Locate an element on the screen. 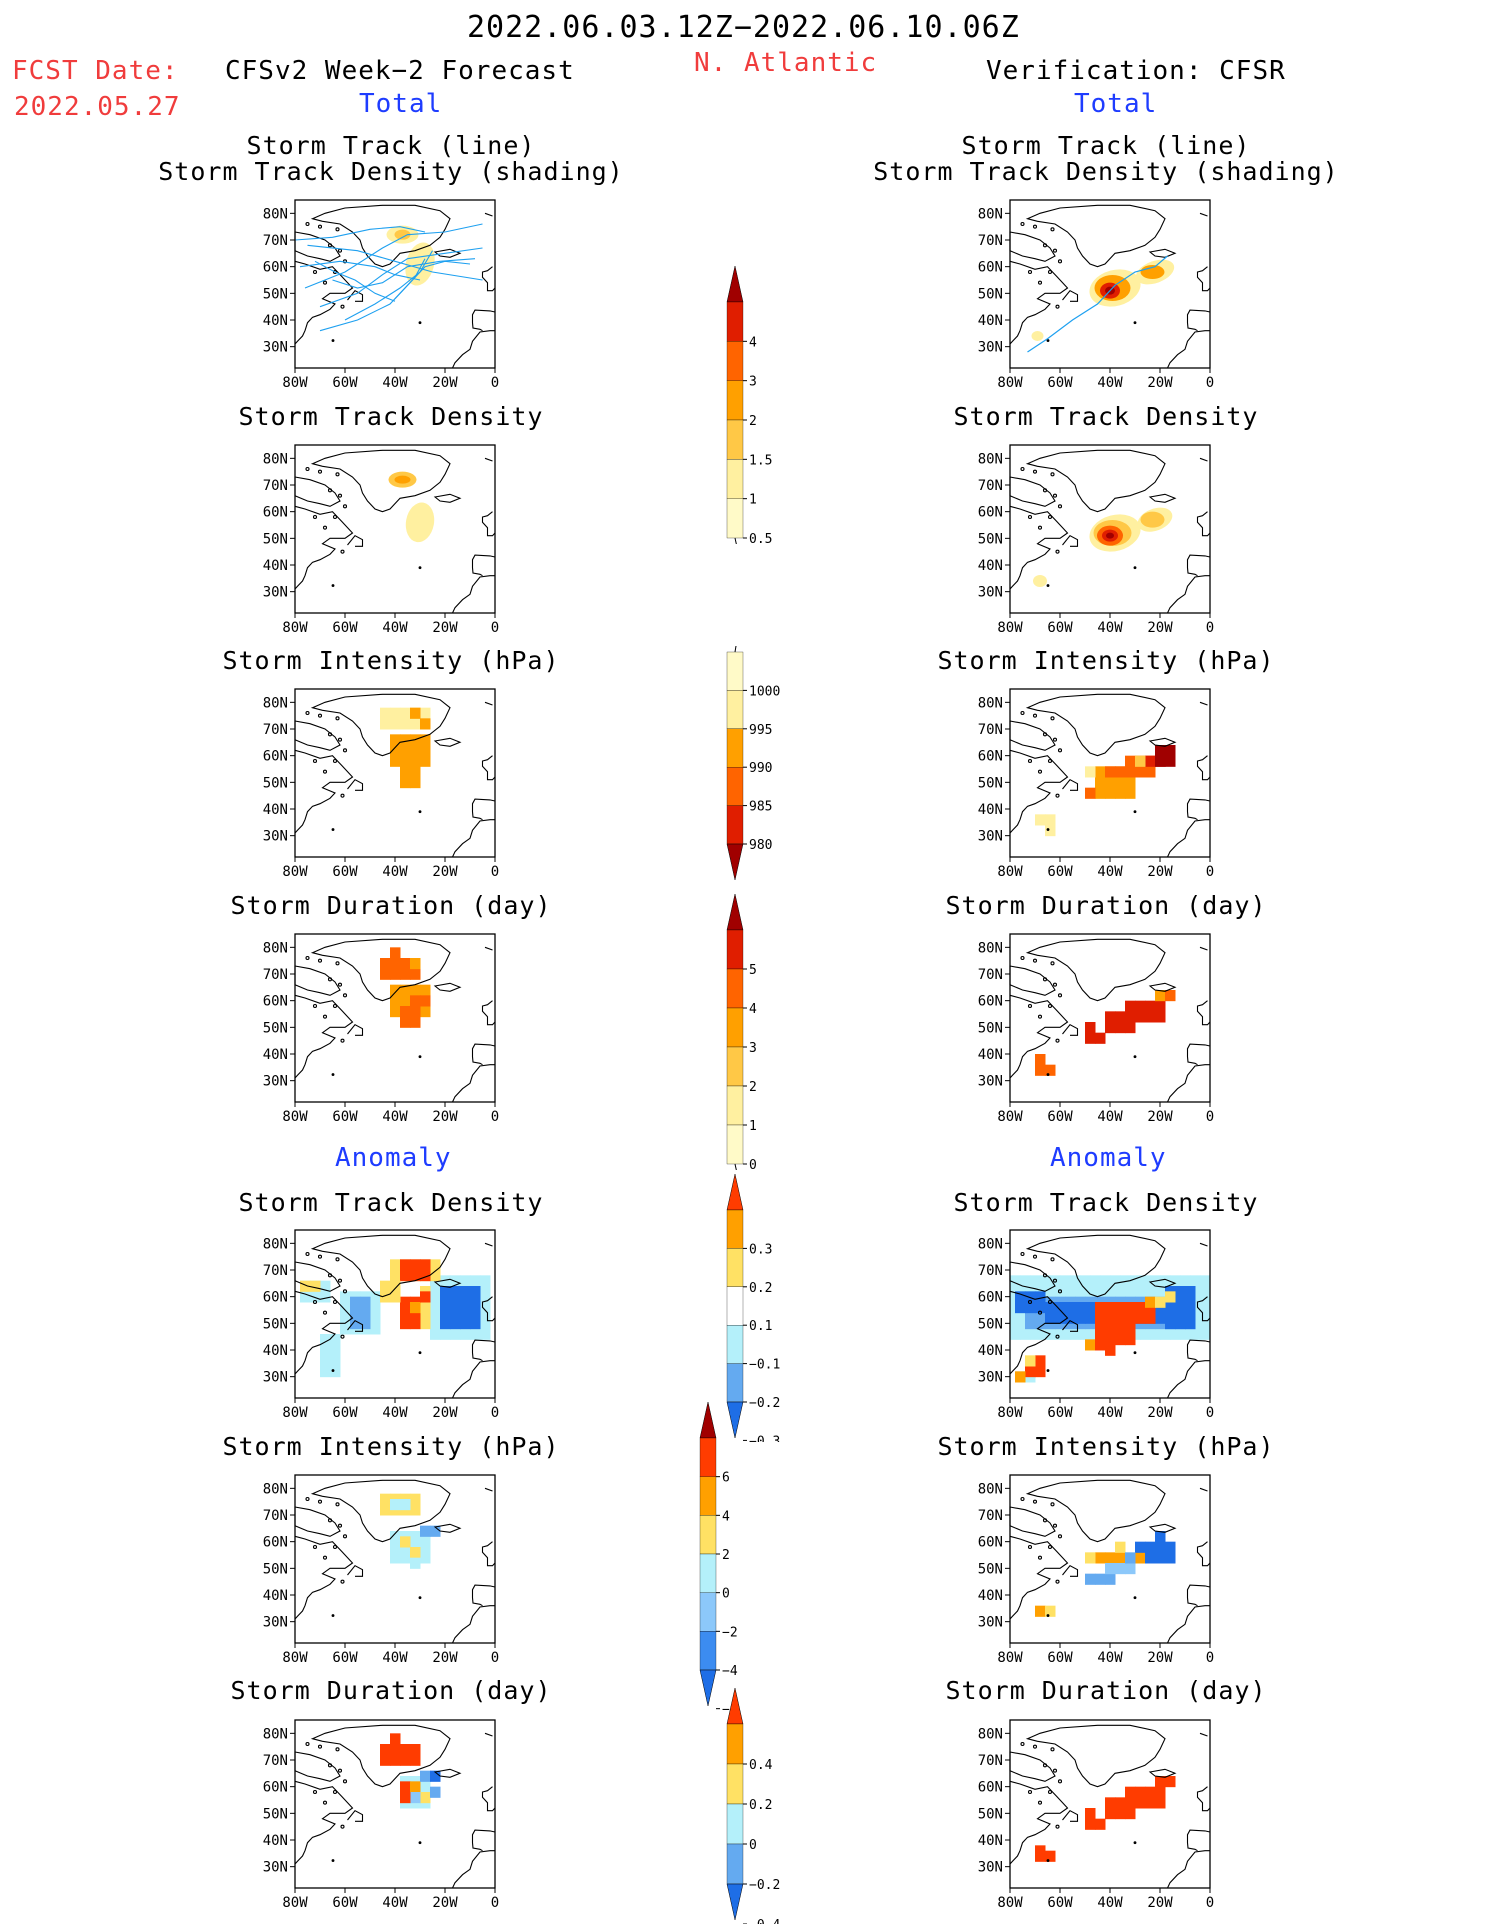 This screenshot has width=1487, height=1925. svg-text: 0.5 is located at coordinates (760, 538).